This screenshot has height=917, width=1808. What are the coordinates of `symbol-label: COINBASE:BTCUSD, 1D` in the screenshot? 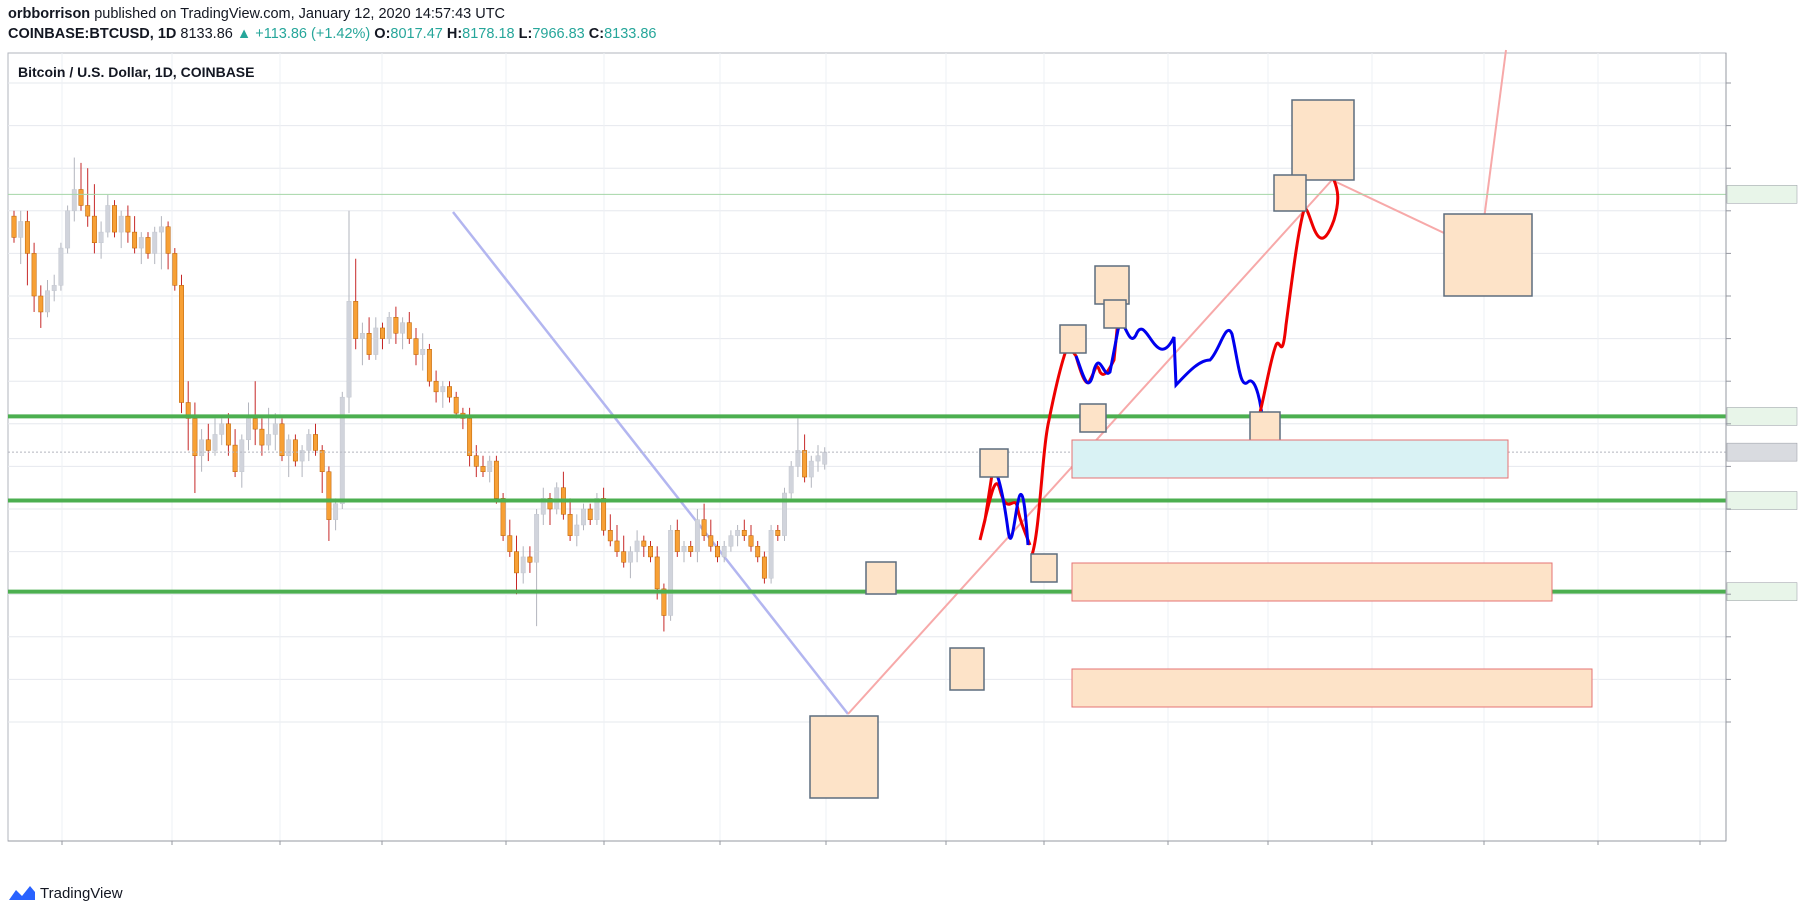 It's located at (92, 34).